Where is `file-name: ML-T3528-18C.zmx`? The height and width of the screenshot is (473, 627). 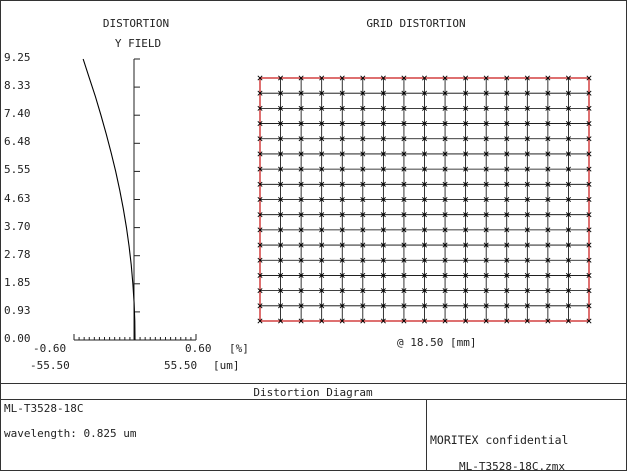 file-name: ML-T3528-18C.zmx is located at coordinates (512, 466).